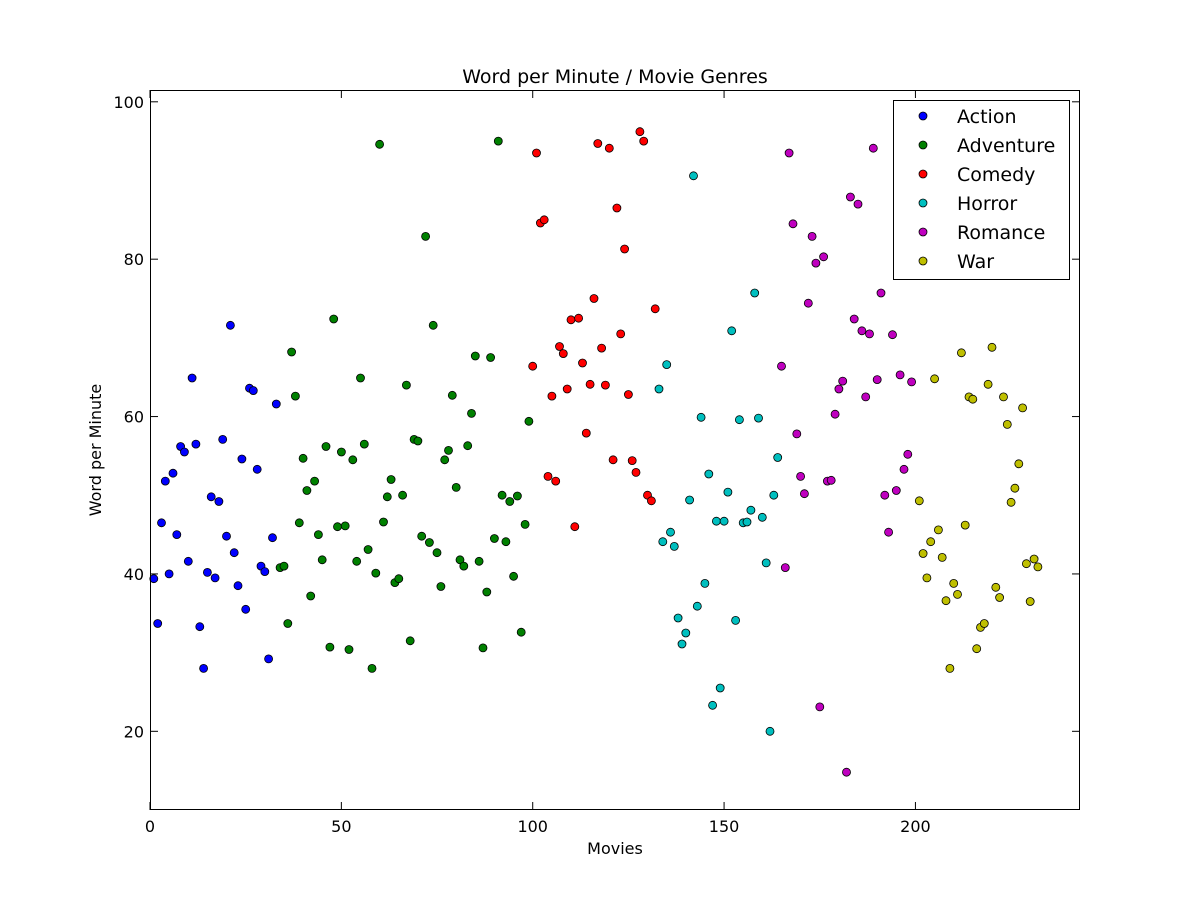  What do you see at coordinates (975, 262) in the screenshot?
I see `legend-label-war: War` at bounding box center [975, 262].